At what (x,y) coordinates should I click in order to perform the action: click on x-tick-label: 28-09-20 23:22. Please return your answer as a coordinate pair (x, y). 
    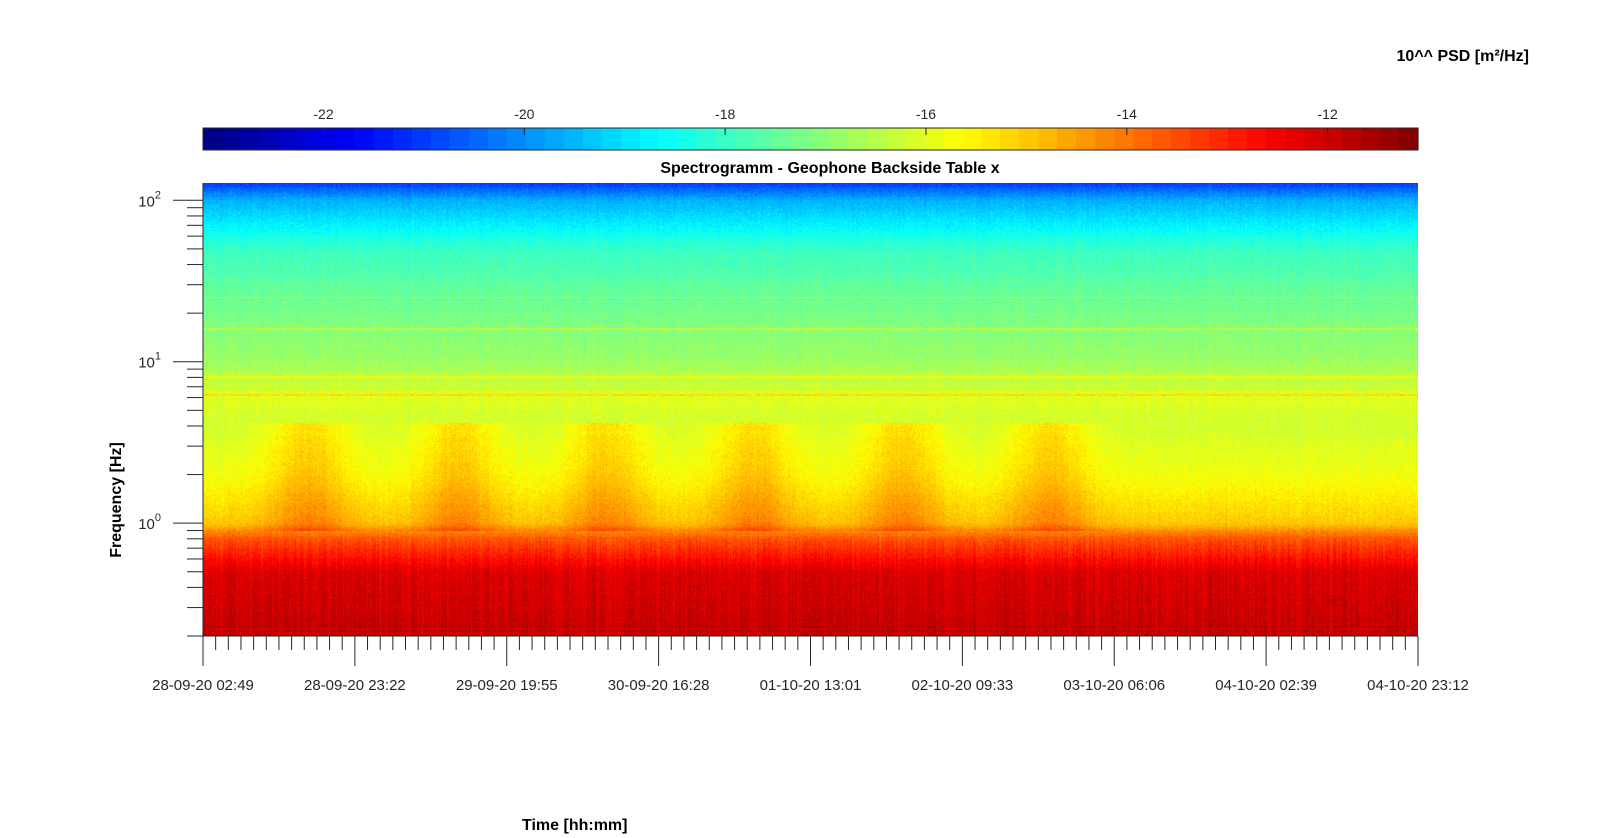
    Looking at the image, I should click on (355, 685).